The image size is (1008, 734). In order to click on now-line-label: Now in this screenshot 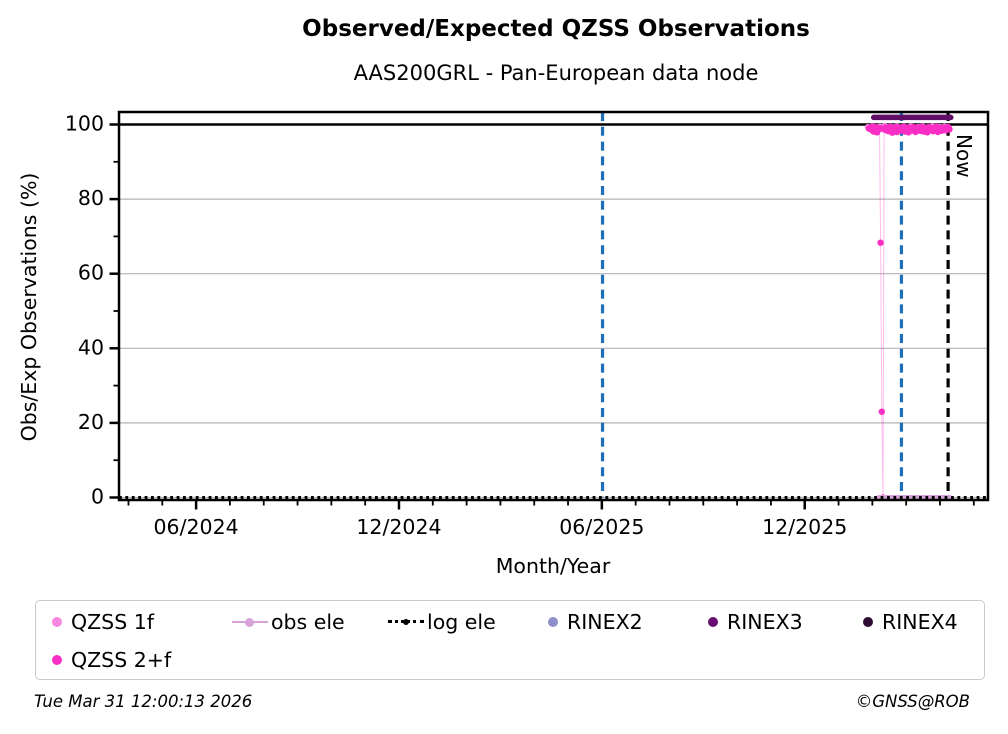, I will do `click(964, 156)`.